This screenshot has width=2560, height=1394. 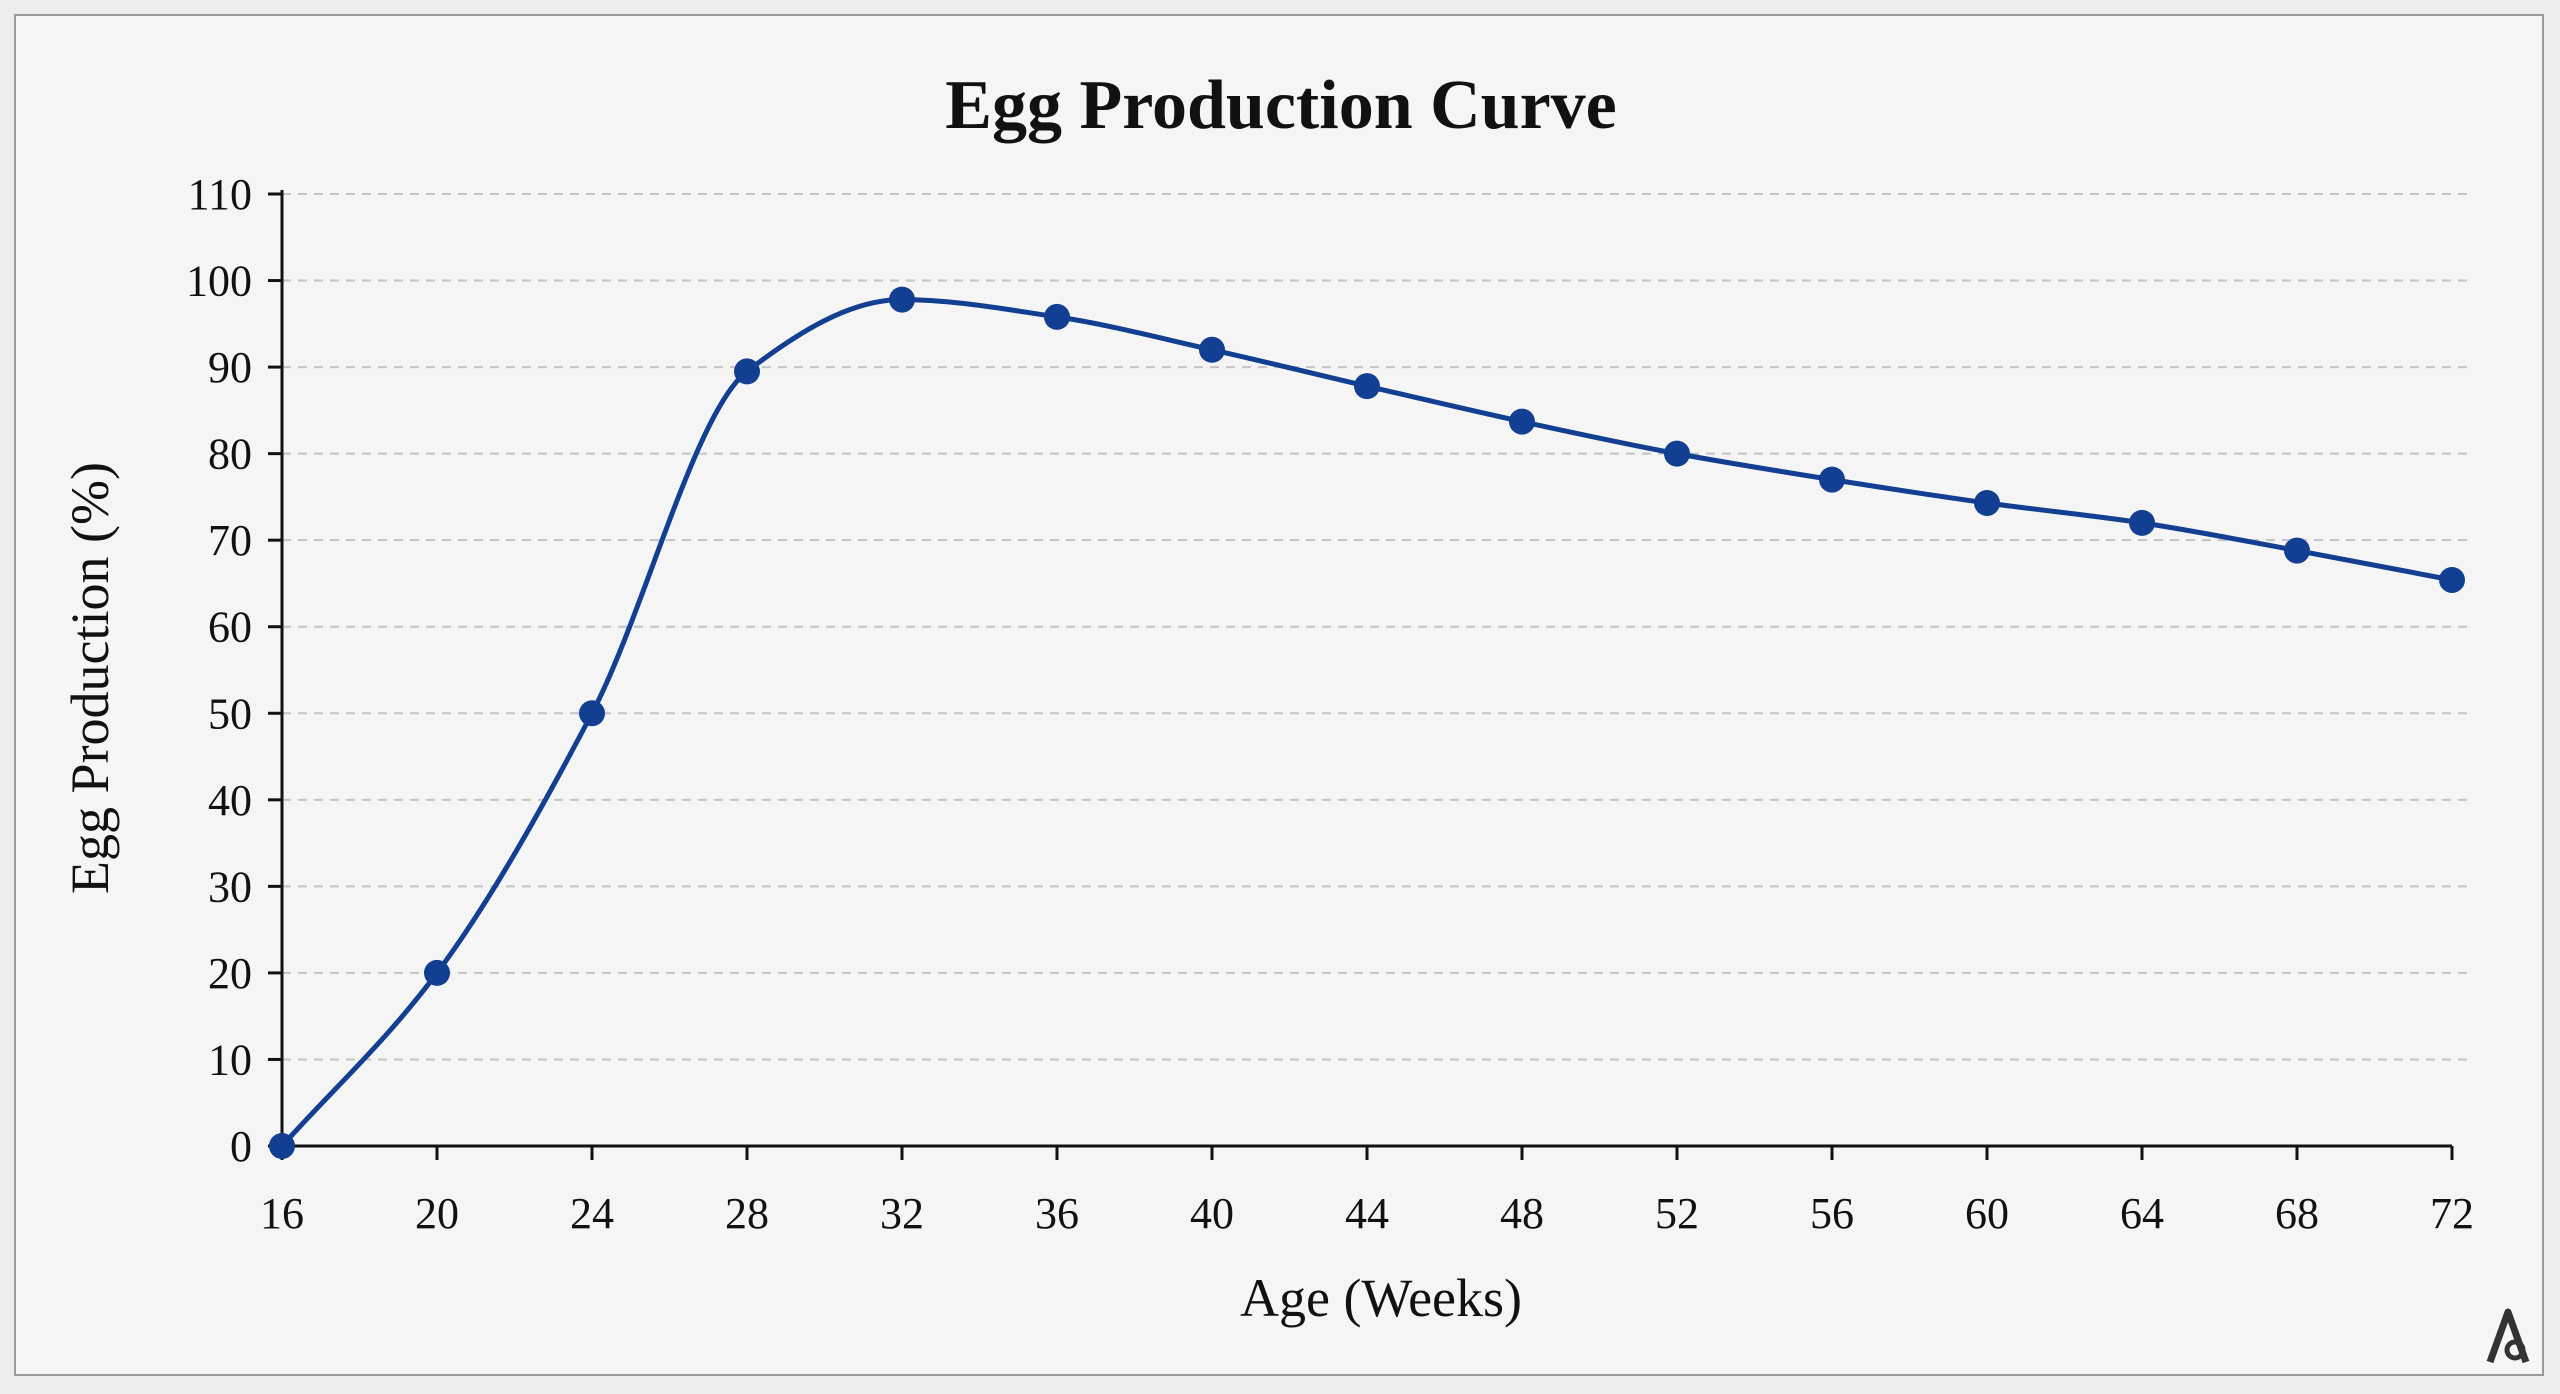 I want to click on x-tick-label: 40, so click(x=1212, y=1213).